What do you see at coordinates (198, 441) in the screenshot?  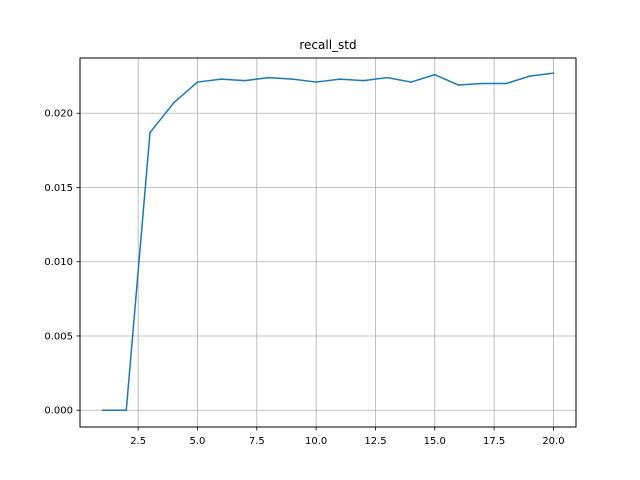 I see `x-tick-label: 5.0` at bounding box center [198, 441].